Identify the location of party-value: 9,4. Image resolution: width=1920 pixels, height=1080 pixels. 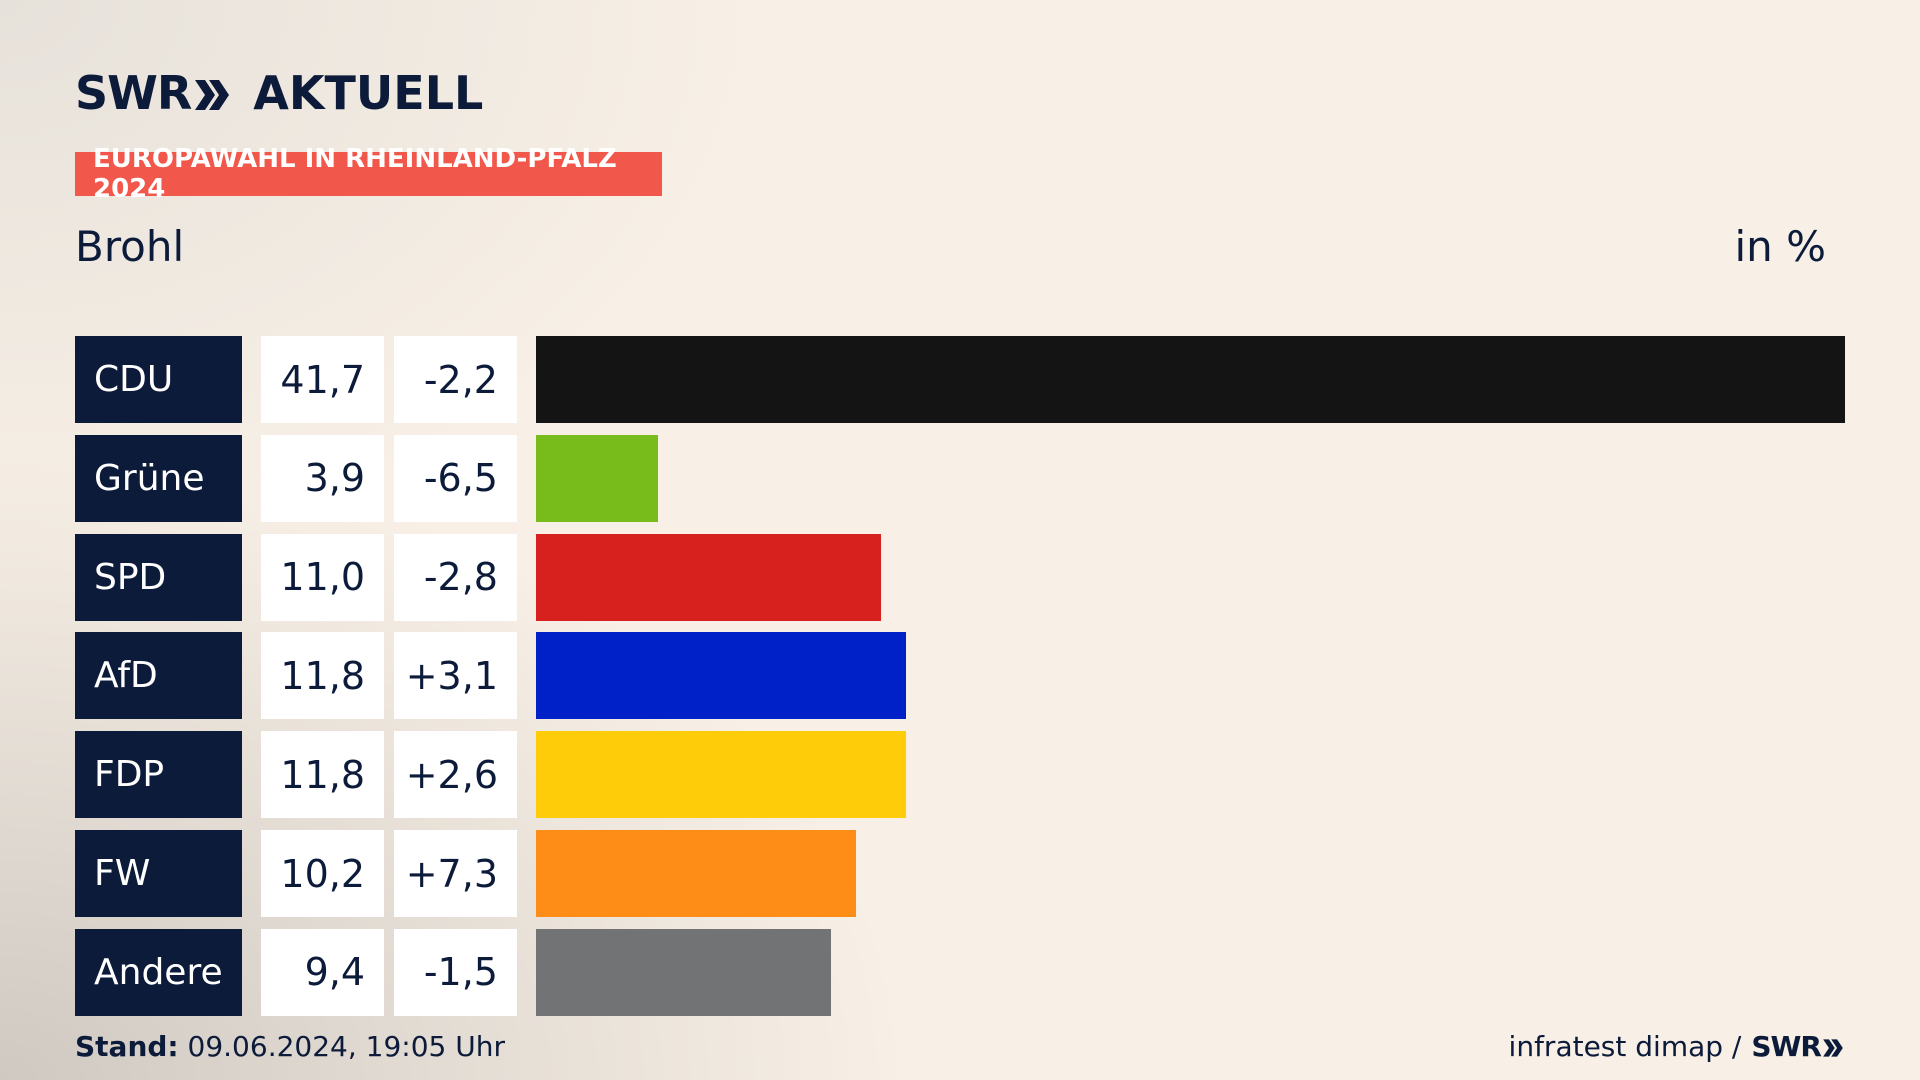
(322, 972).